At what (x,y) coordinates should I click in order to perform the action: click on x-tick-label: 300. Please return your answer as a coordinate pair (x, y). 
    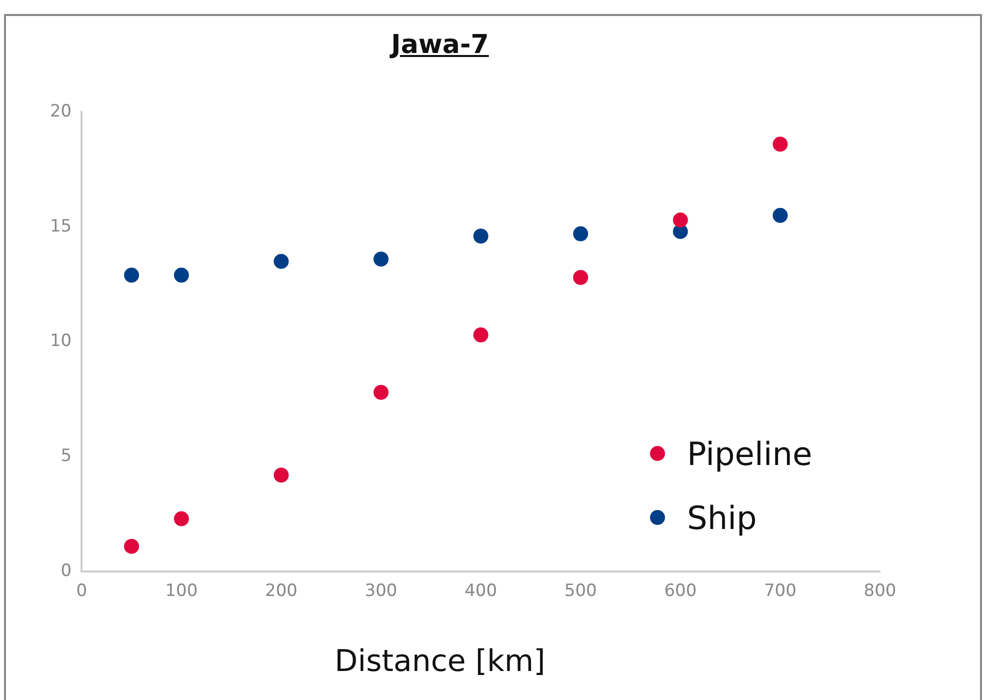
    Looking at the image, I should click on (381, 591).